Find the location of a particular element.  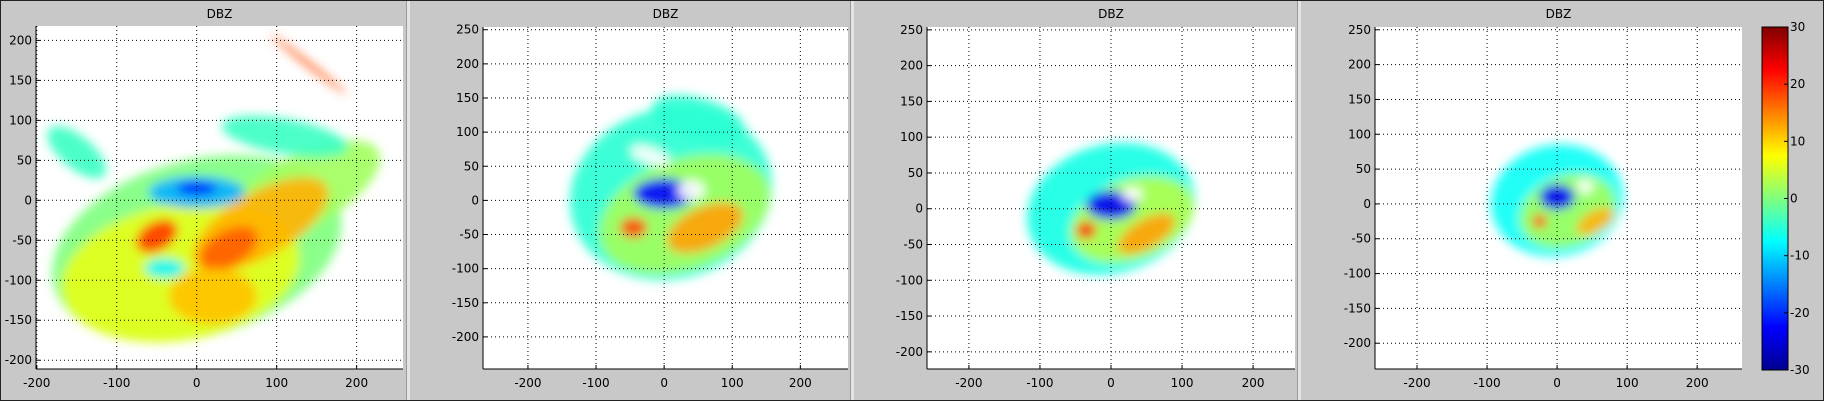

colorbar-gradient is located at coordinates (1775, 198).